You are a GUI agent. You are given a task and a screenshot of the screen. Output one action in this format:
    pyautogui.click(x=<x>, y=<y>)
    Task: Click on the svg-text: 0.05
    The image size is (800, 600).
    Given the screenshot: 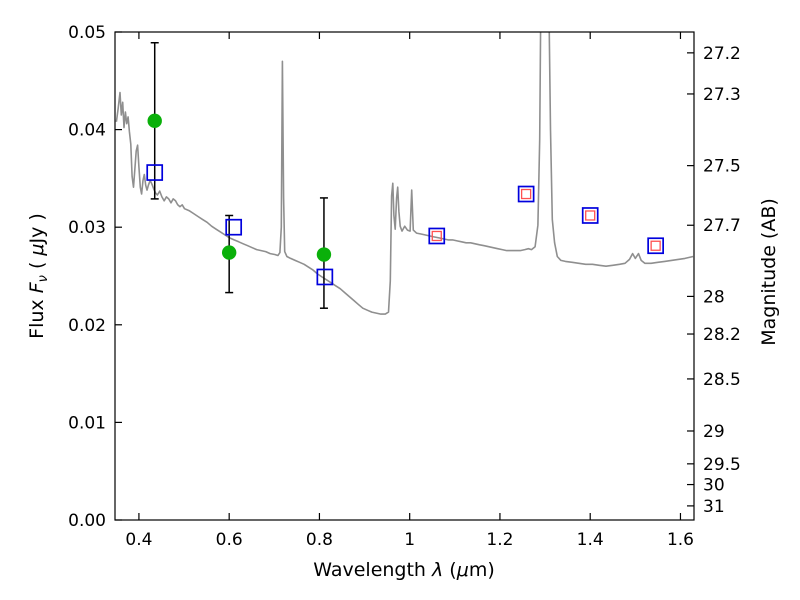 What is the action you would take?
    pyautogui.click(x=87, y=33)
    